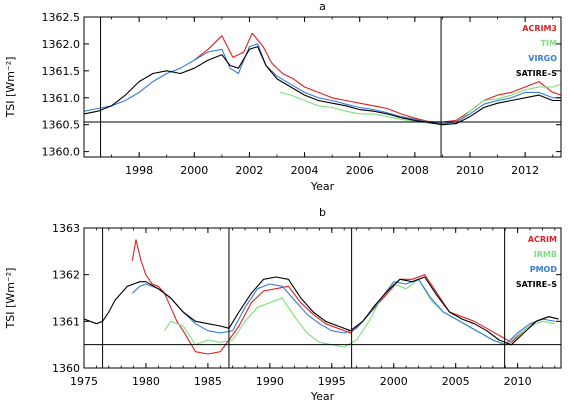  I want to click on x-tick-label: 1990, so click(270, 381).